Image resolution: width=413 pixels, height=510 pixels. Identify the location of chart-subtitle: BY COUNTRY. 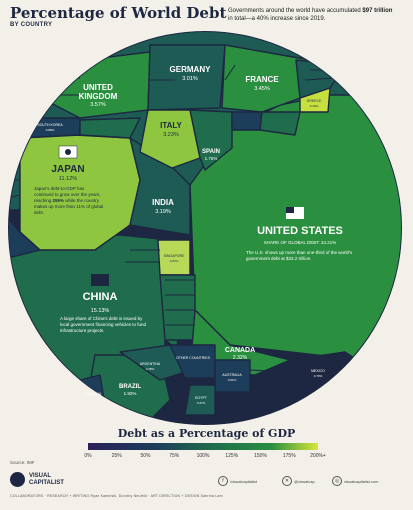
(31, 25).